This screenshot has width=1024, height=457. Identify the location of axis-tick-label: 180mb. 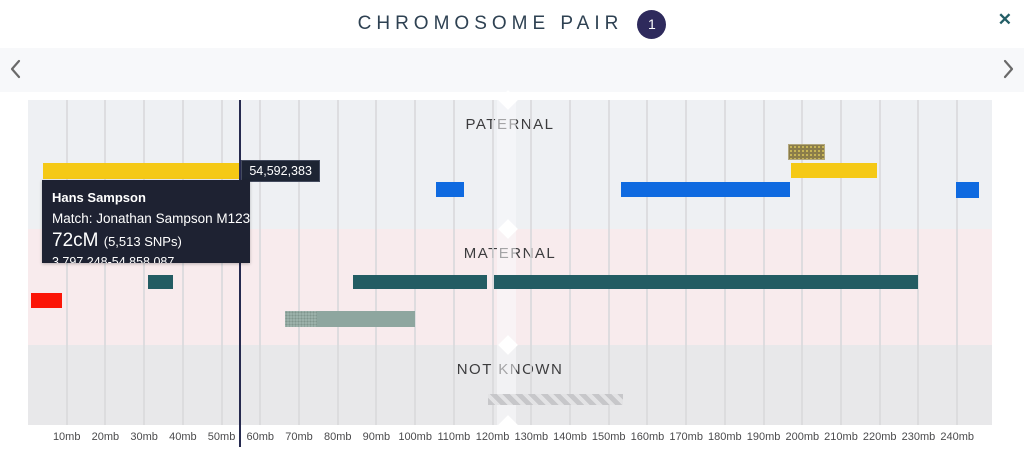
(725, 437).